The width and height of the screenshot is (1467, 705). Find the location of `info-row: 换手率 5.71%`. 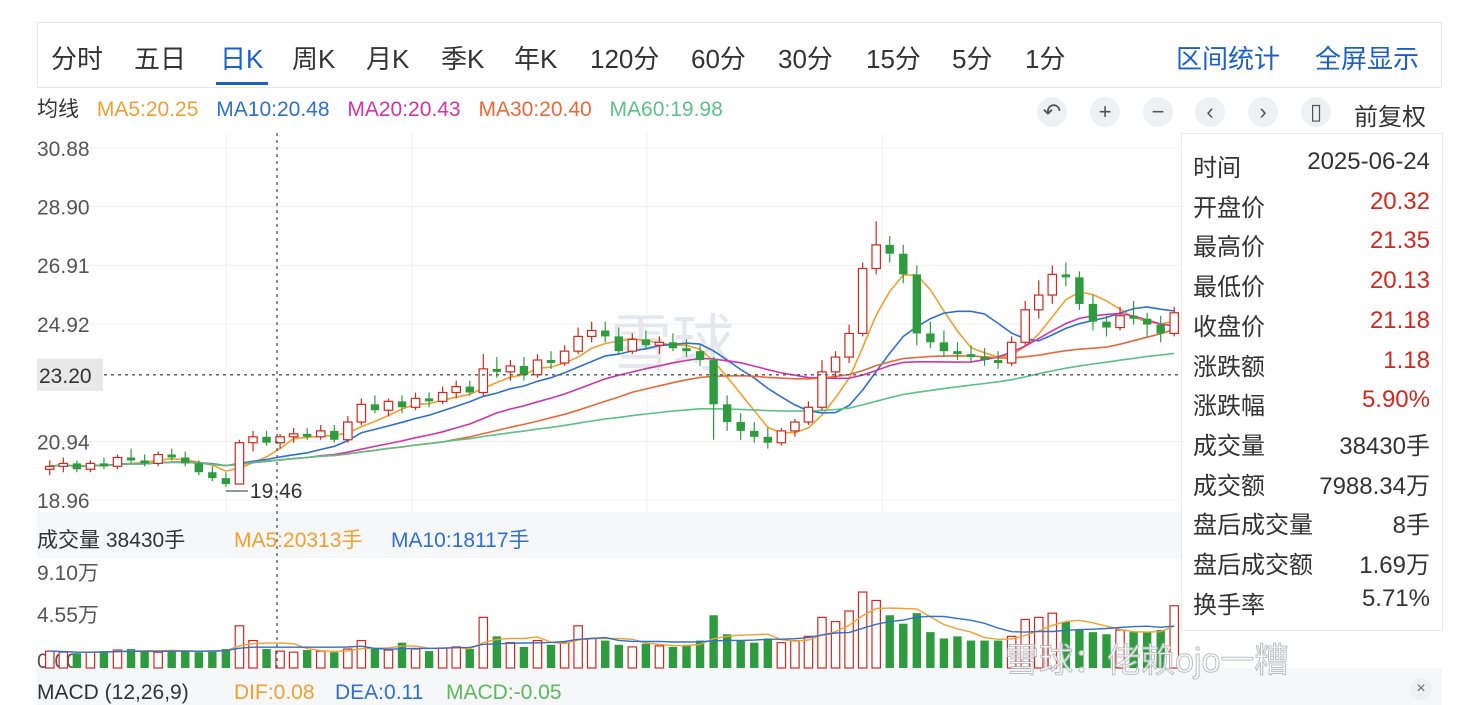

info-row: 换手率 5.71% is located at coordinates (1311, 603).